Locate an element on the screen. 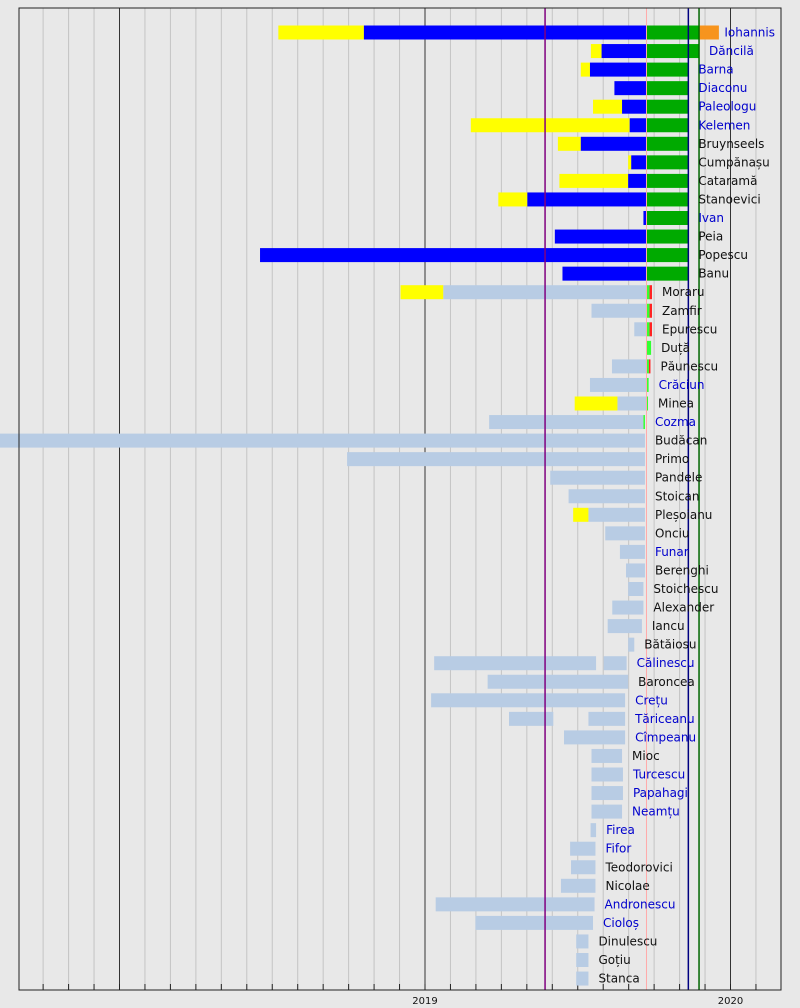 This screenshot has height=1008, width=800. candidate-label: Papahagi is located at coordinates (660, 793).